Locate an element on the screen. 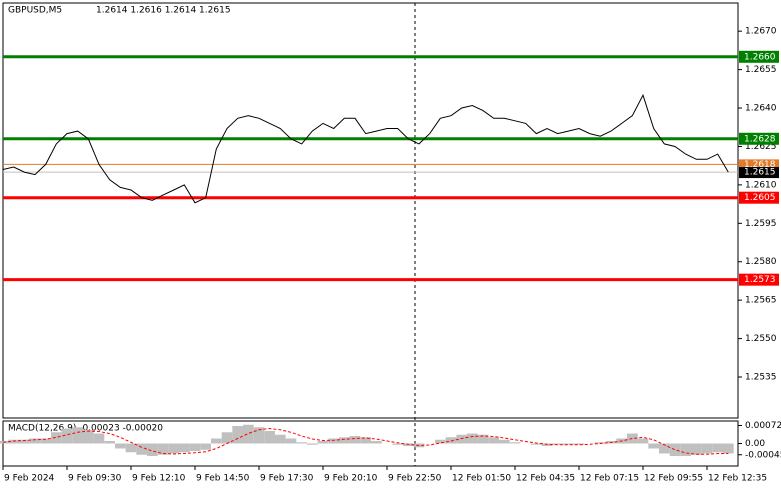 Image resolution: width=781 pixels, height=489 pixels. y-tick-label: 1.2580 is located at coordinates (761, 262).